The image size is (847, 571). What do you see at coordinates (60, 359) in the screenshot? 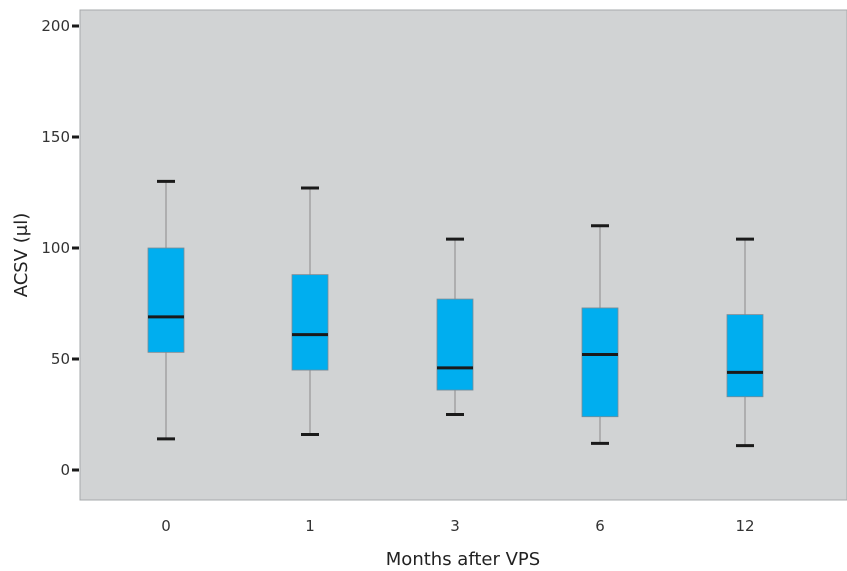
I see `y-tick-label: 50` at bounding box center [60, 359].